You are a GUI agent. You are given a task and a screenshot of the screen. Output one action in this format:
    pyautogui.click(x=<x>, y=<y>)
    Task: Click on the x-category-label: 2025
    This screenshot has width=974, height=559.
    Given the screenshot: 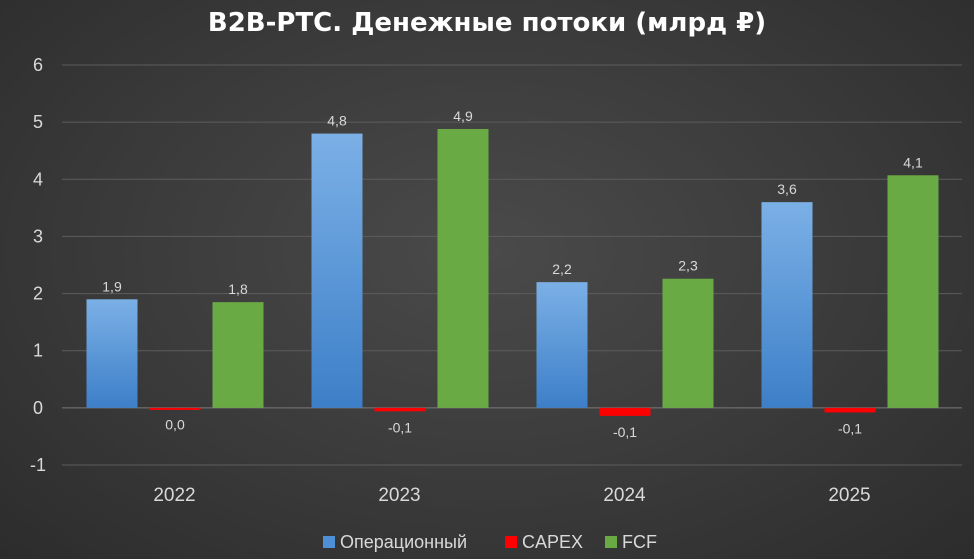 What is the action you would take?
    pyautogui.click(x=849, y=495)
    